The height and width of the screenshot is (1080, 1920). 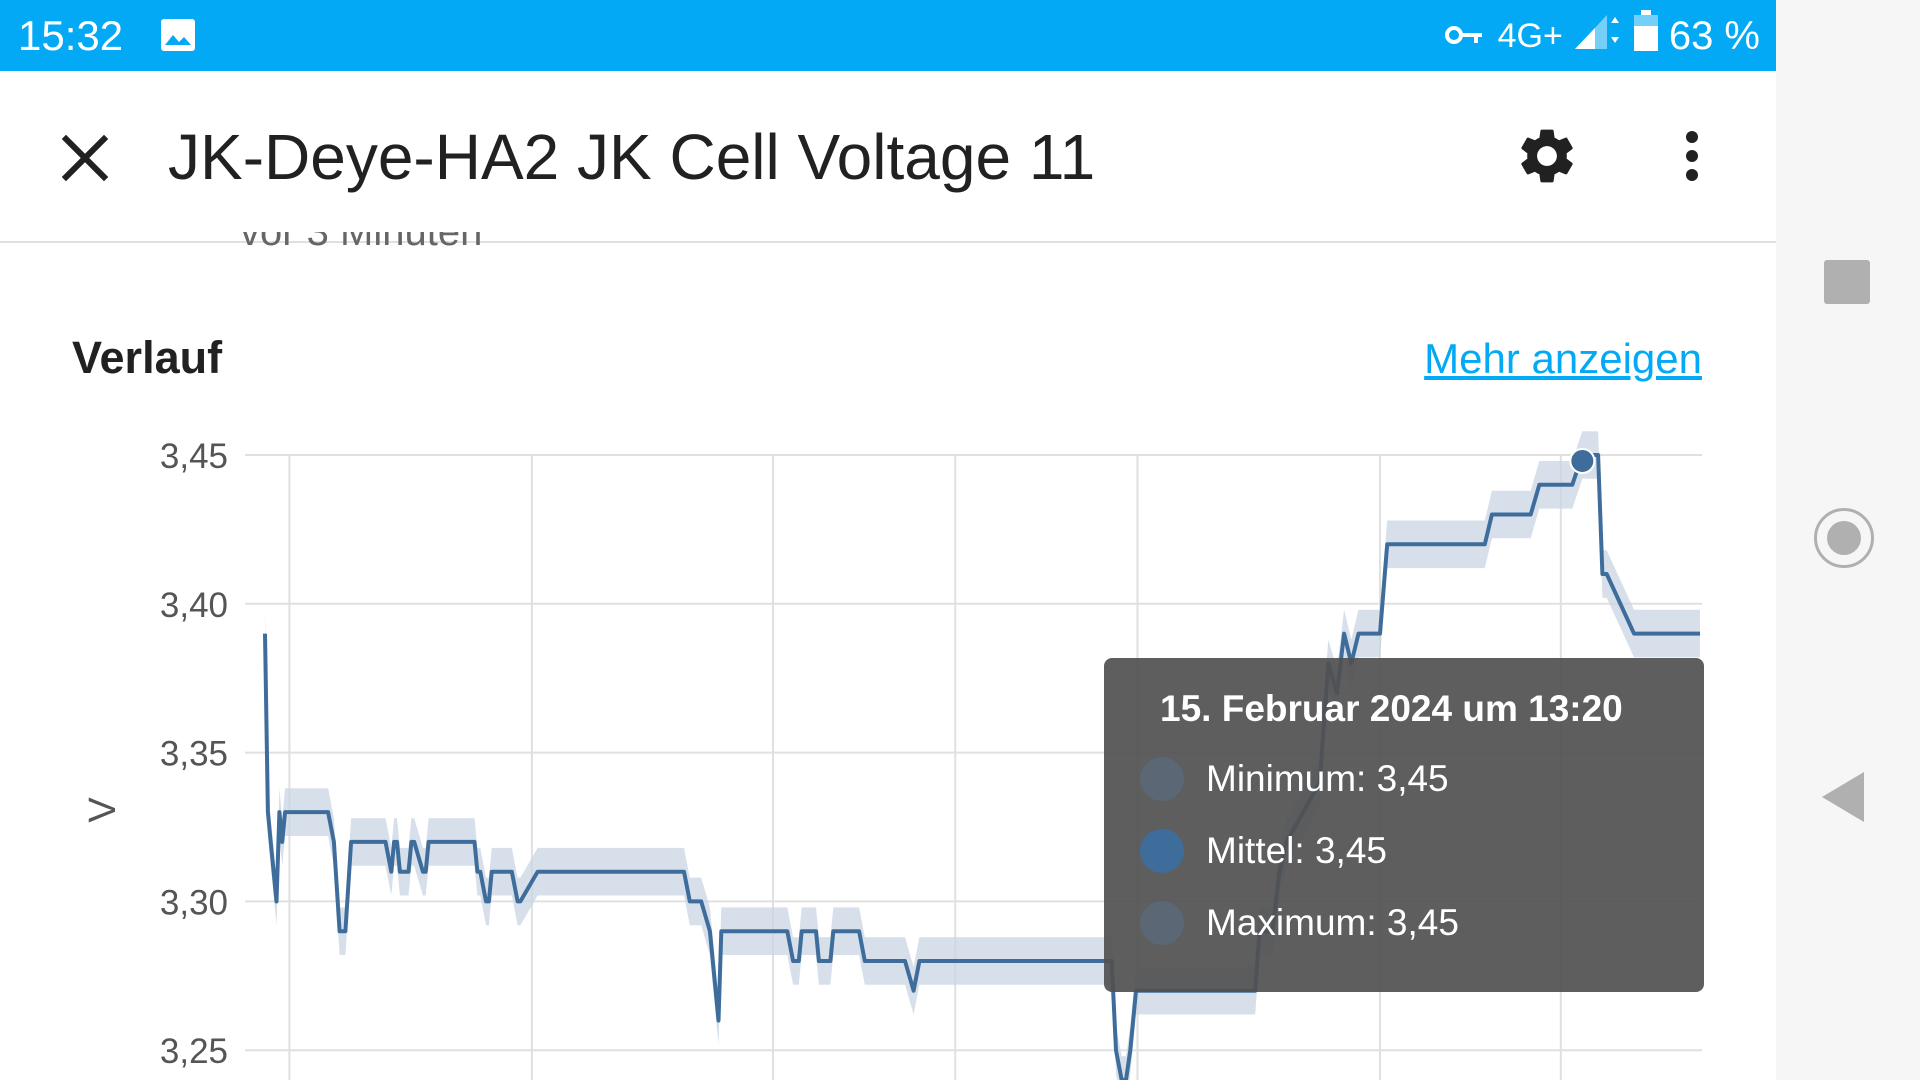 I want to click on home-button, so click(x=1844, y=538).